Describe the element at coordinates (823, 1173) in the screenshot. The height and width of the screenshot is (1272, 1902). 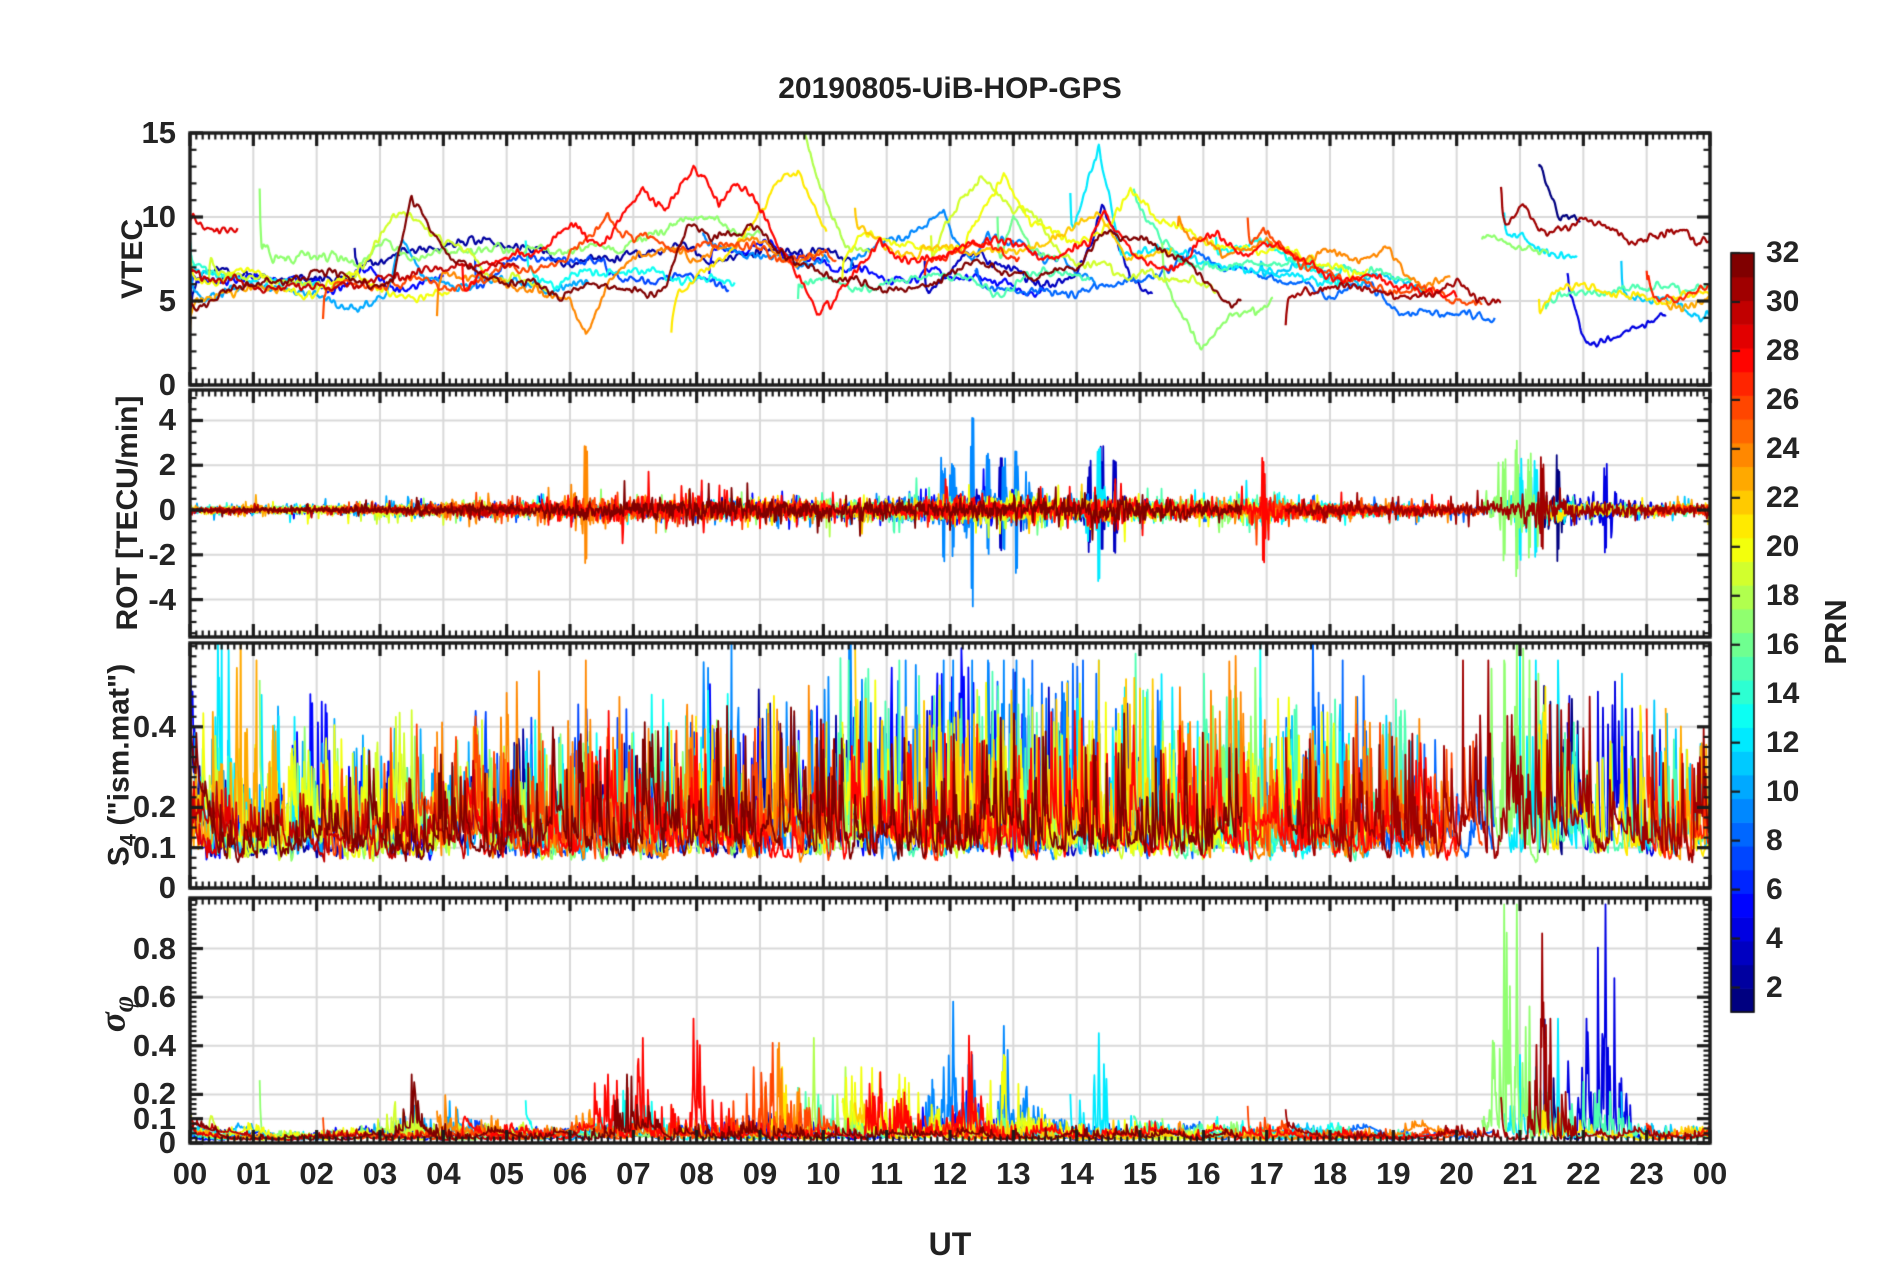
I see `x-tick-label: 10` at that location.